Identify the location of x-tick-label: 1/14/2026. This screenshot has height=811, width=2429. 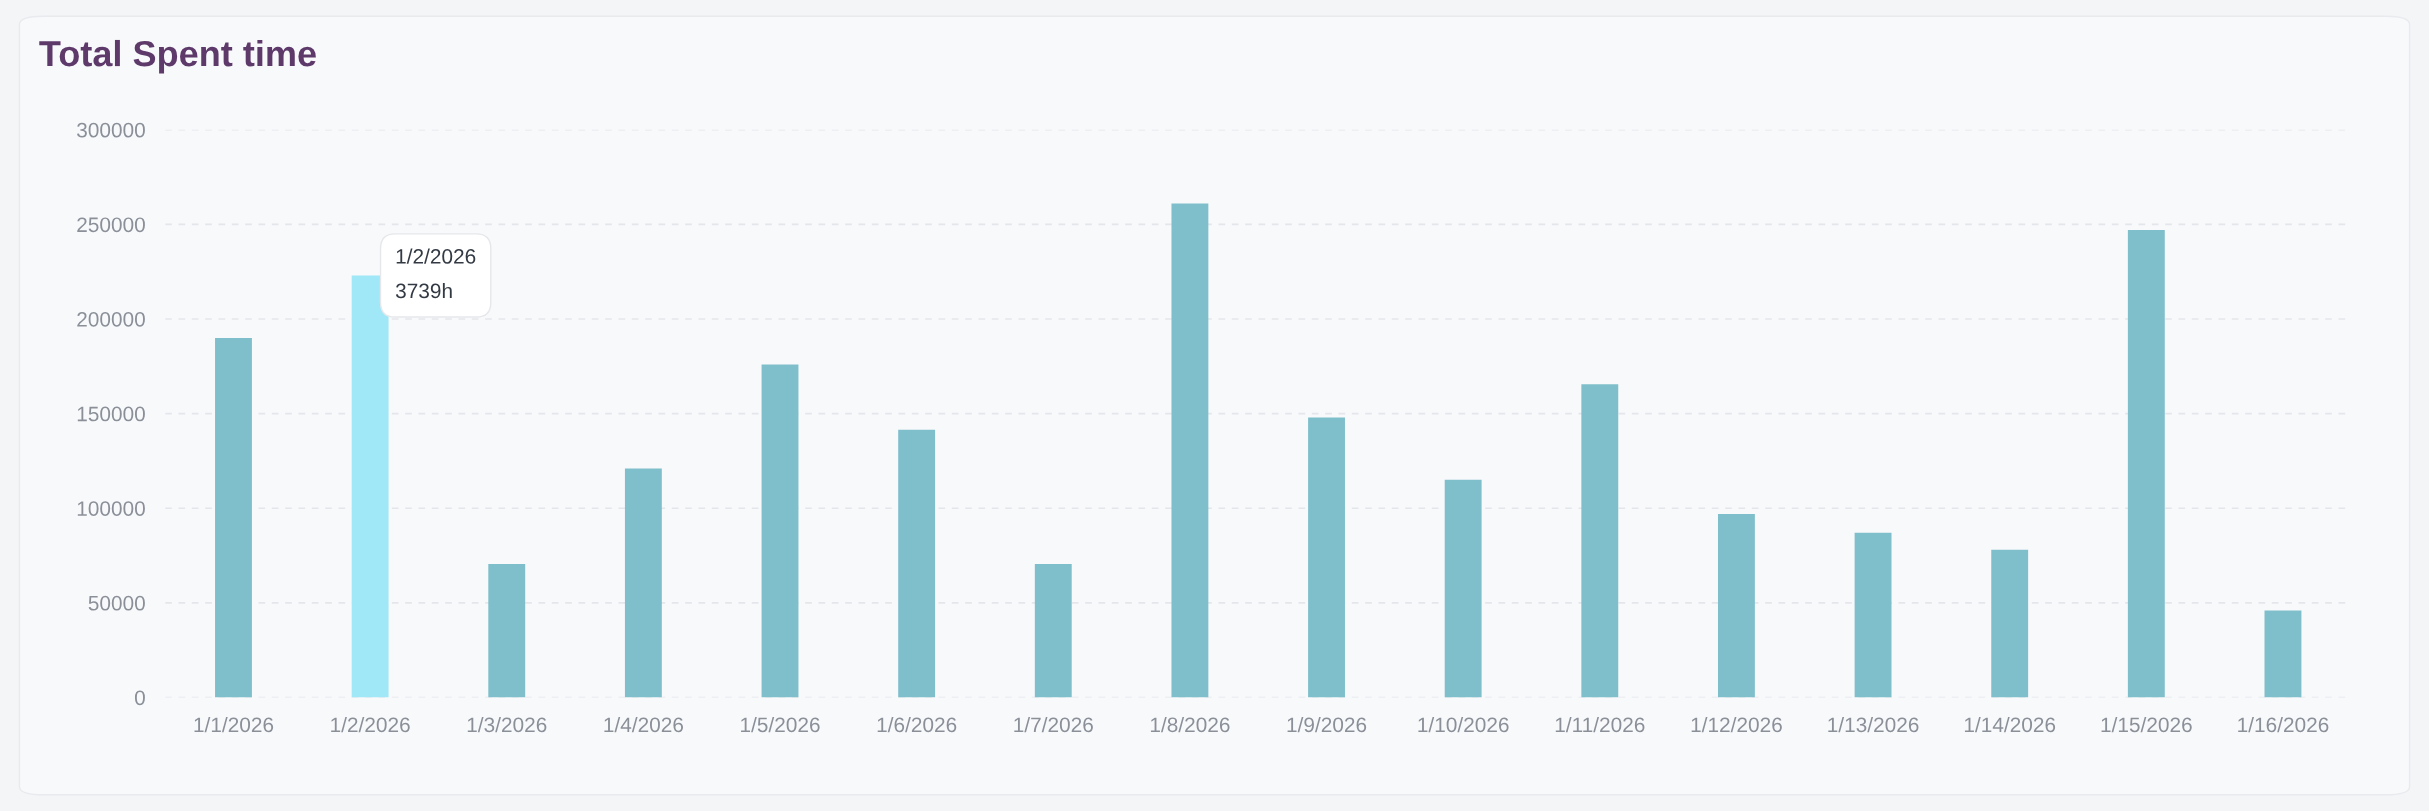
(2010, 724).